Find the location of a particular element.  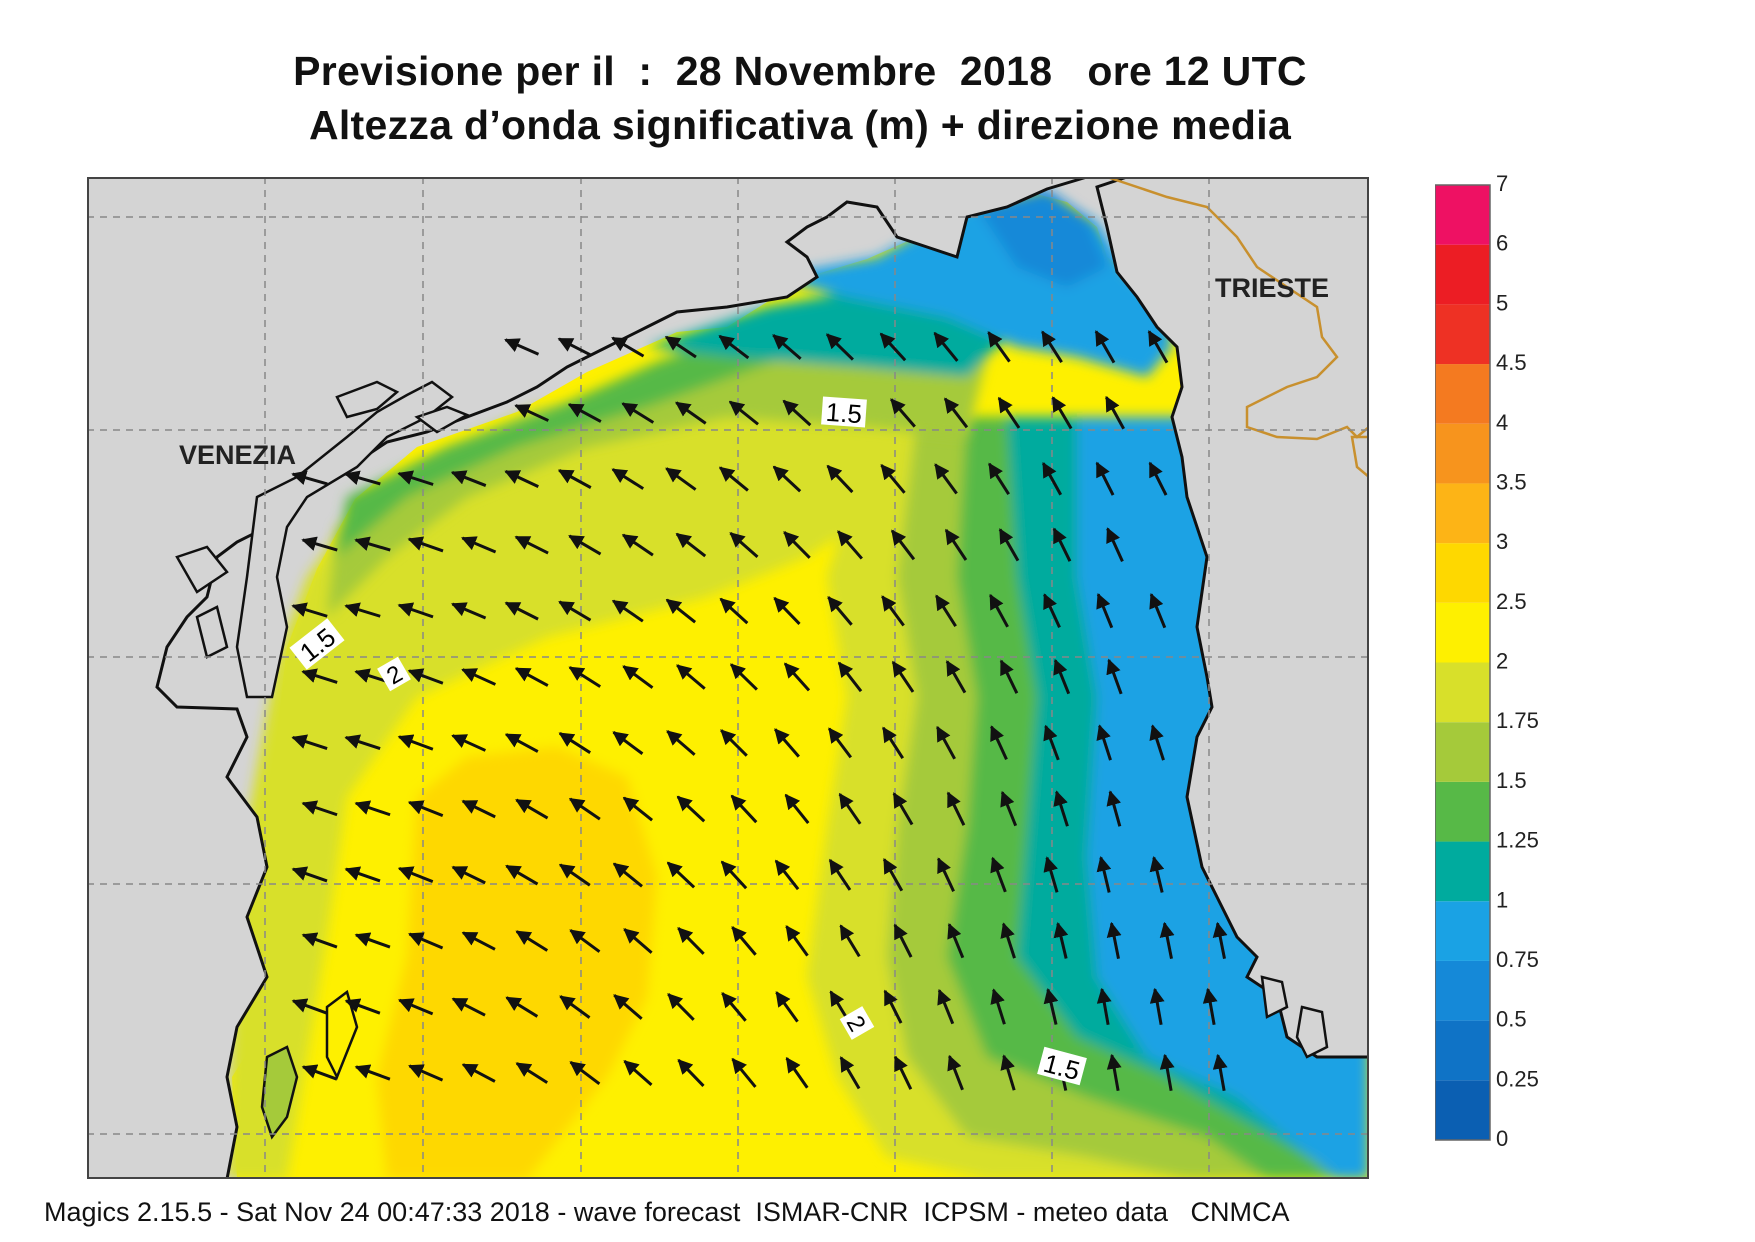

contour-label-text: 1.5 is located at coordinates (844, 413).